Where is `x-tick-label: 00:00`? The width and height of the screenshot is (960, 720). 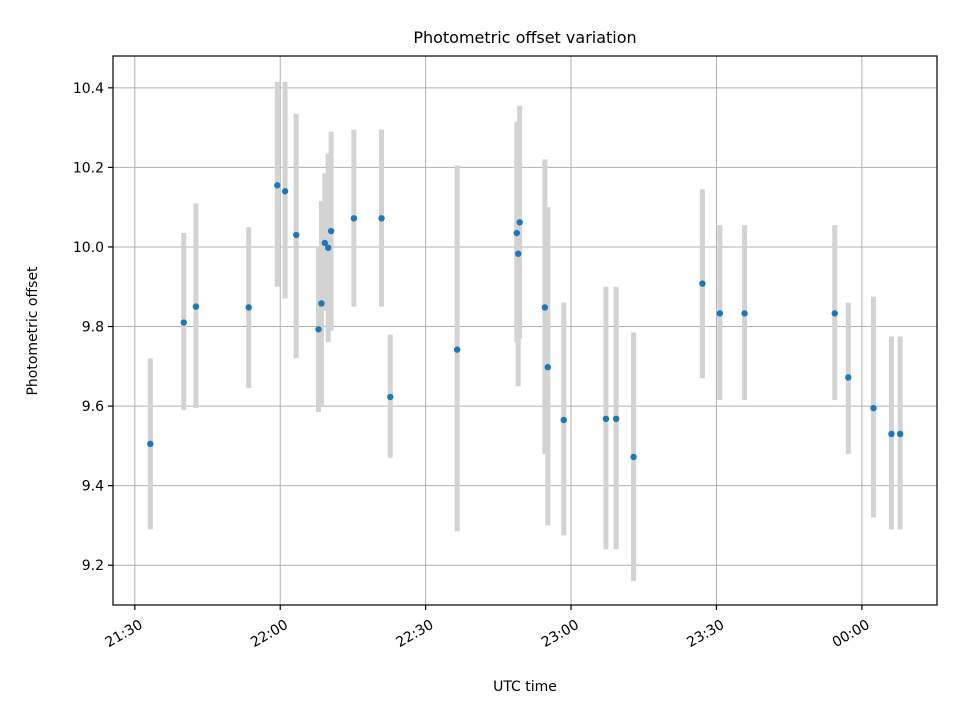 x-tick-label: 00:00 is located at coordinates (851, 634).